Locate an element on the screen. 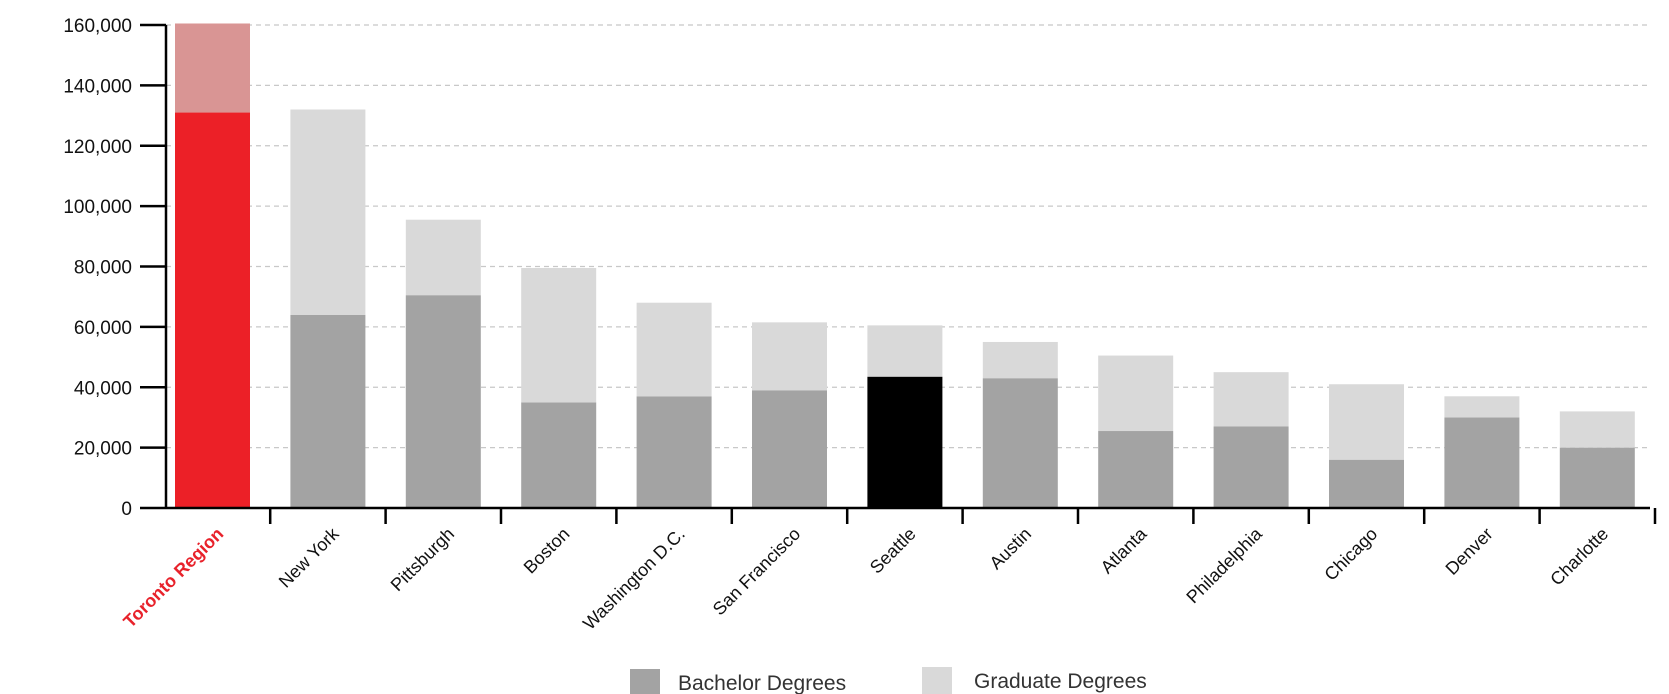  y-tick-label: 0 is located at coordinates (126, 509).